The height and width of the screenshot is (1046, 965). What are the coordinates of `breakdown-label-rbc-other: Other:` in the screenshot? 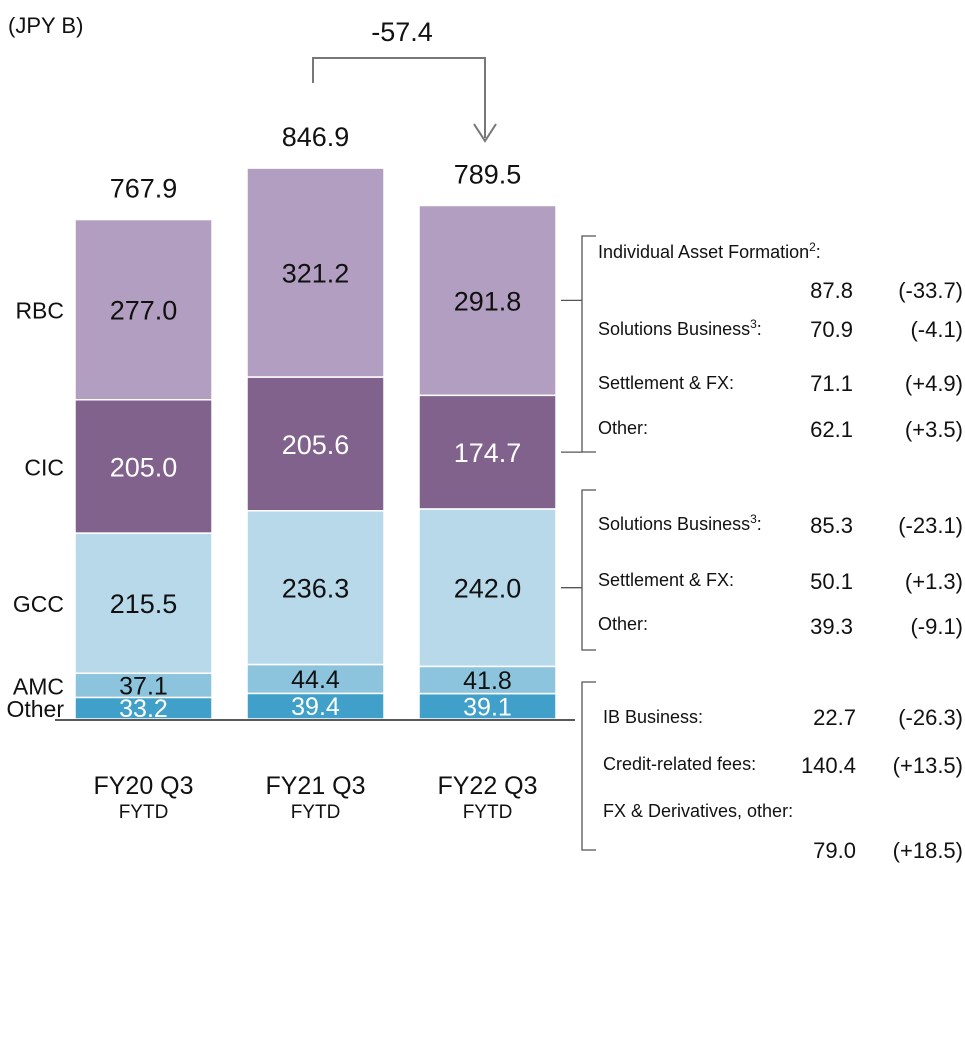 It's located at (623, 428).